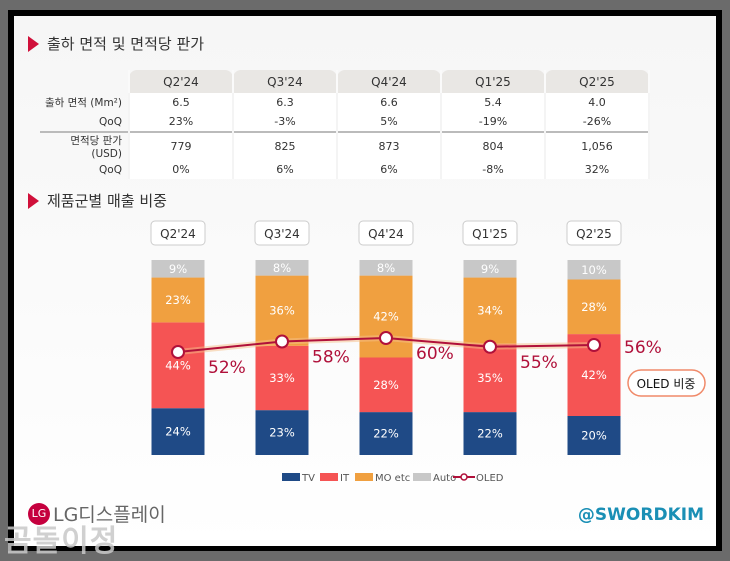 The width and height of the screenshot is (730, 561). I want to click on row-label: 출하 면적 (Mm²), so click(83, 103).